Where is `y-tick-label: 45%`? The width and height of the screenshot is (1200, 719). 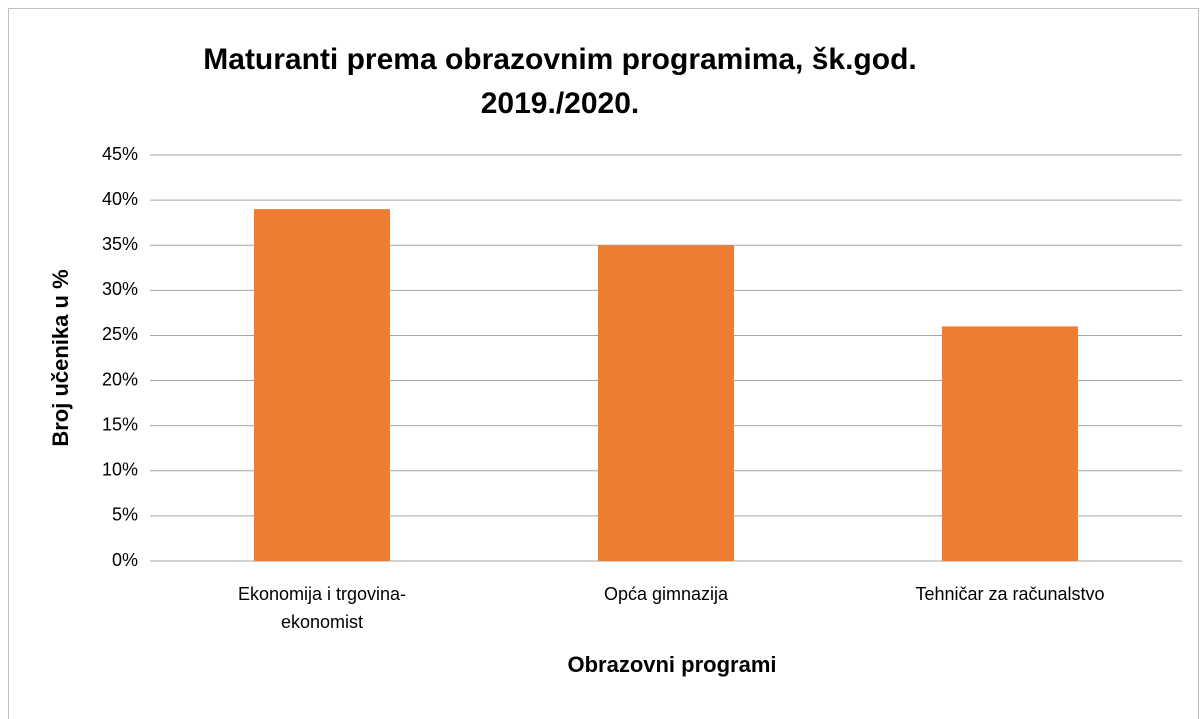 y-tick-label: 45% is located at coordinates (120, 154).